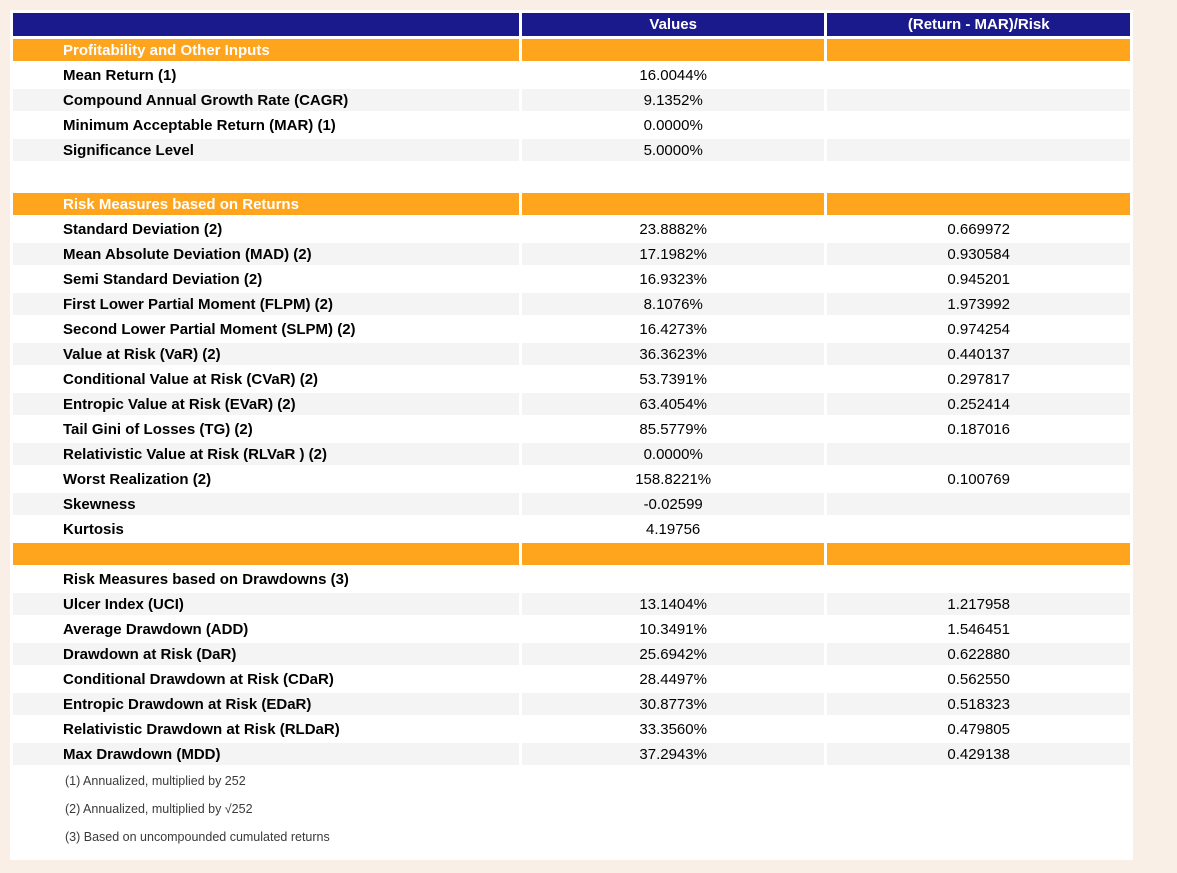  I want to click on section-title: Risk Measures based on Returns, so click(266, 204).